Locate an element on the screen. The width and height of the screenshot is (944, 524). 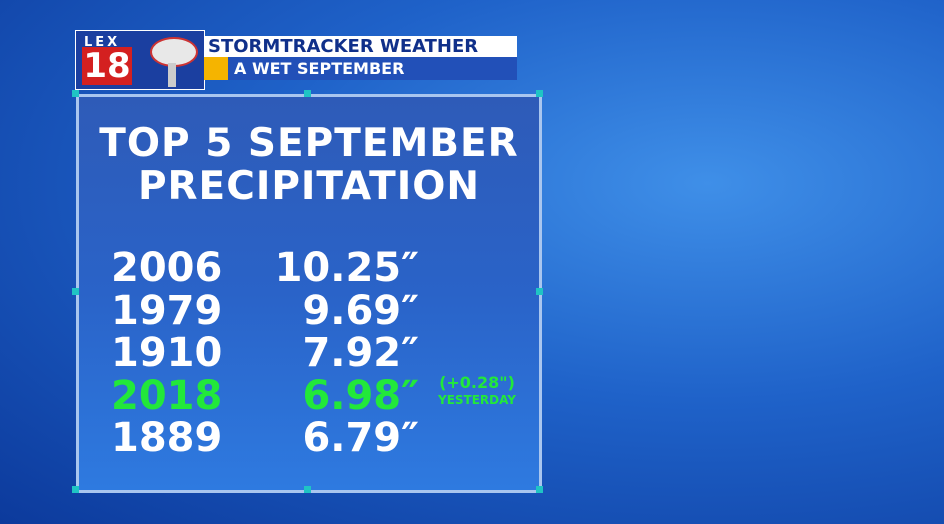
amount: 10.25″ is located at coordinates (346, 268).